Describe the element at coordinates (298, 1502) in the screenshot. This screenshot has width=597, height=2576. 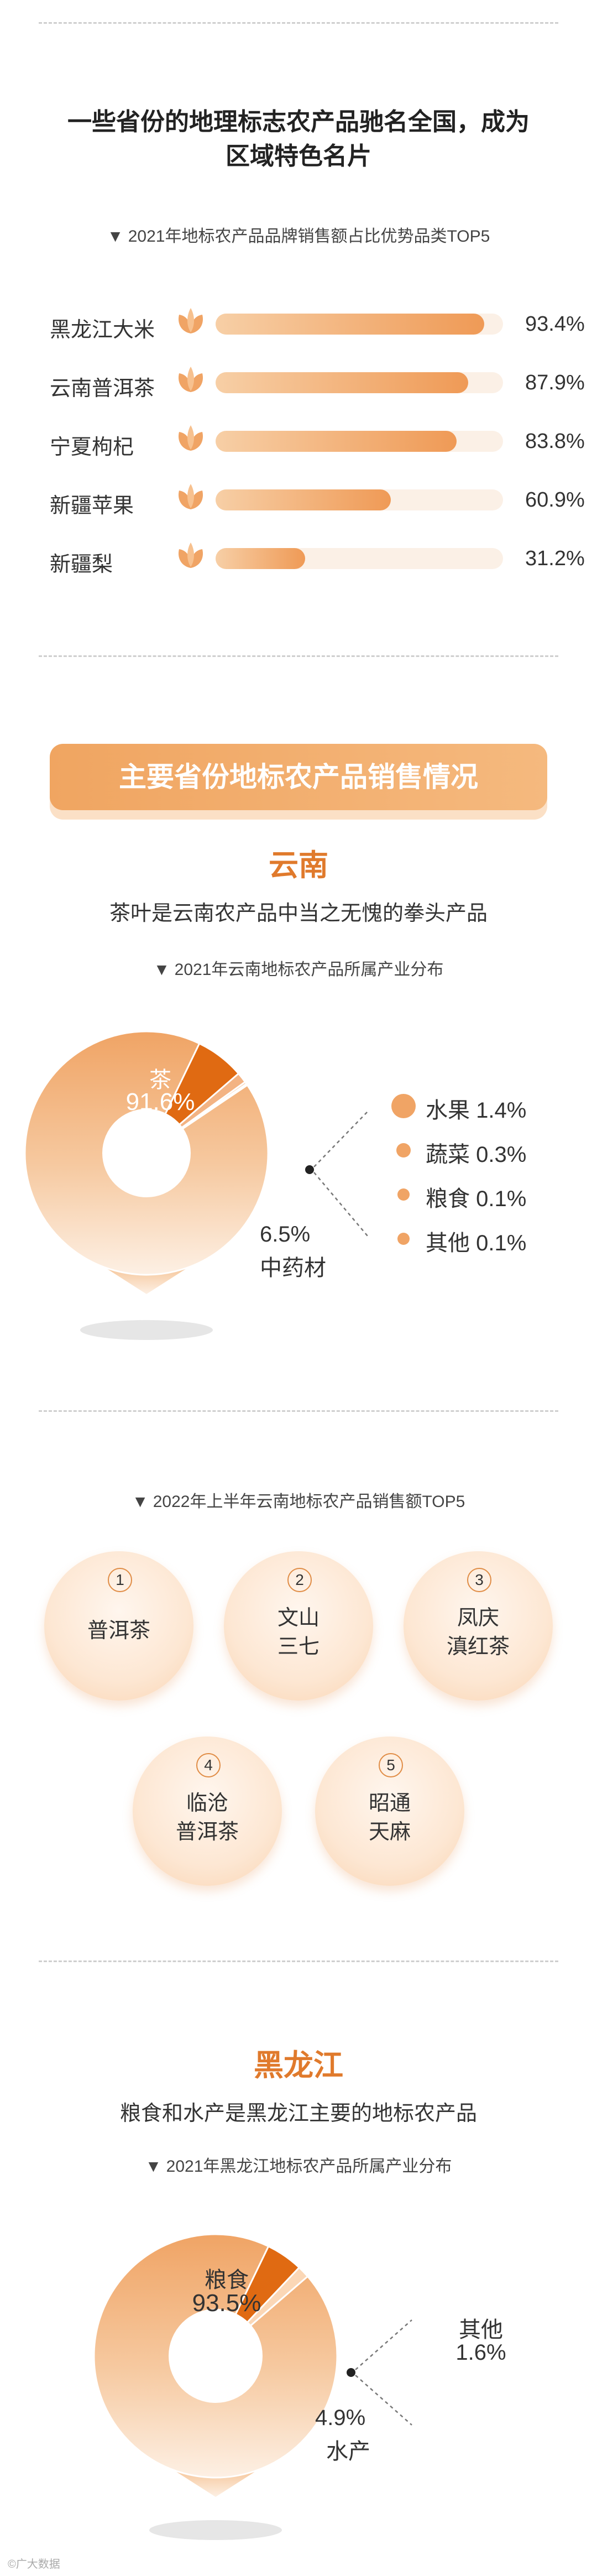
I see `chart-title-yunnan-top5: ▼ 2022年上半年云南地标农产品销售额TOP5` at that location.